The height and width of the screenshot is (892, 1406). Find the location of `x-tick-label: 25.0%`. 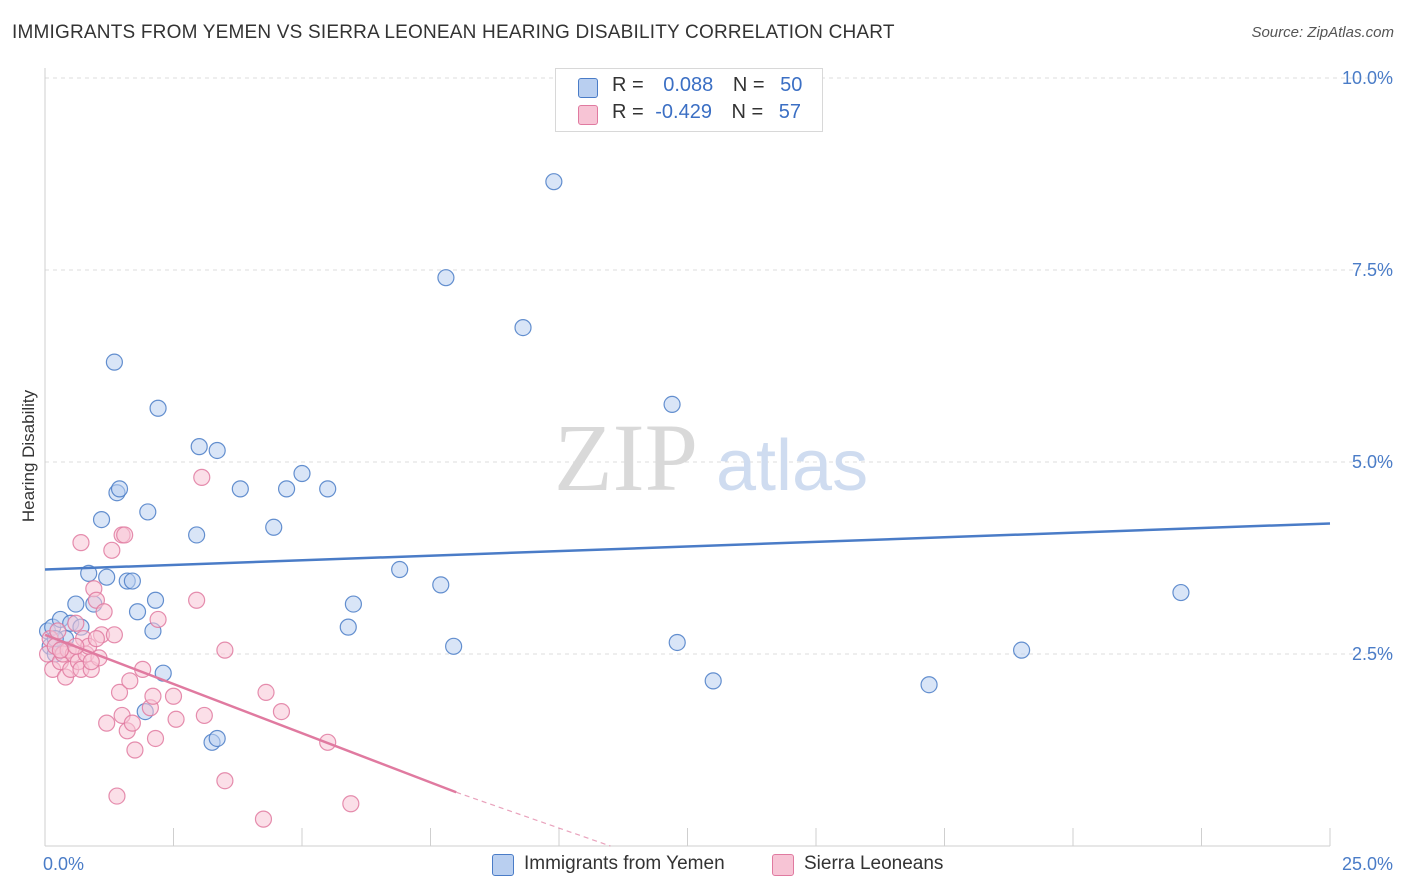

x-tick-label: 25.0% is located at coordinates (1367, 864).